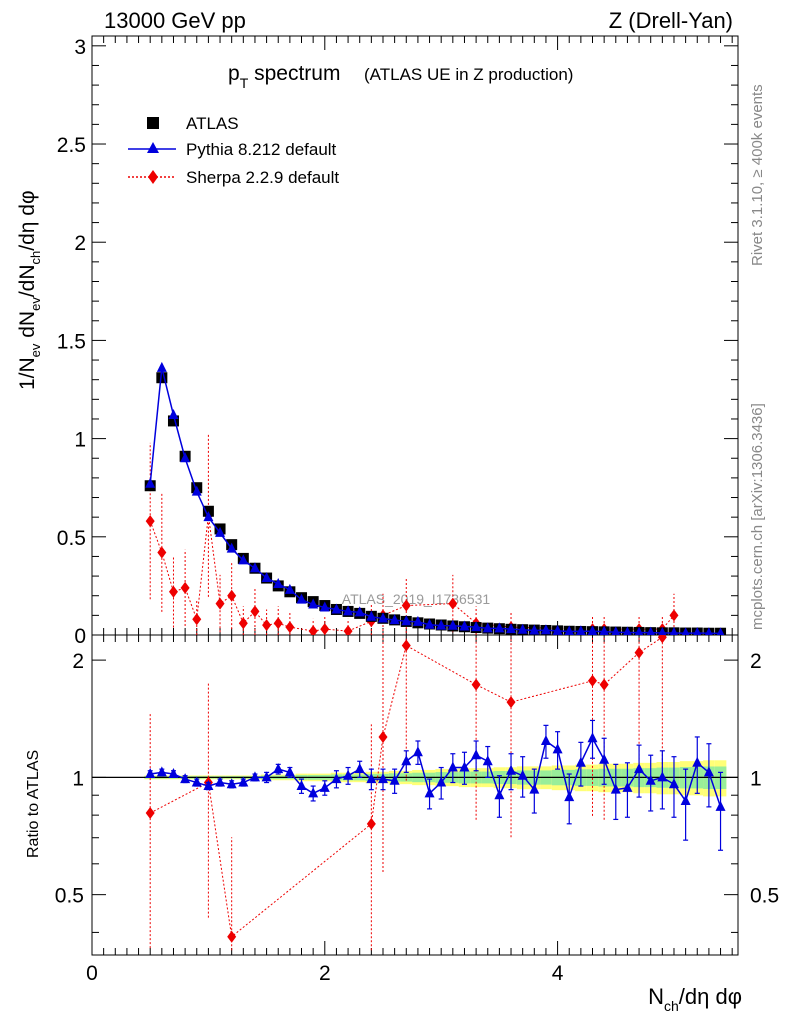  Describe the element at coordinates (756, 661) in the screenshot. I see `ratio-y-tick-label-right: 2` at that location.